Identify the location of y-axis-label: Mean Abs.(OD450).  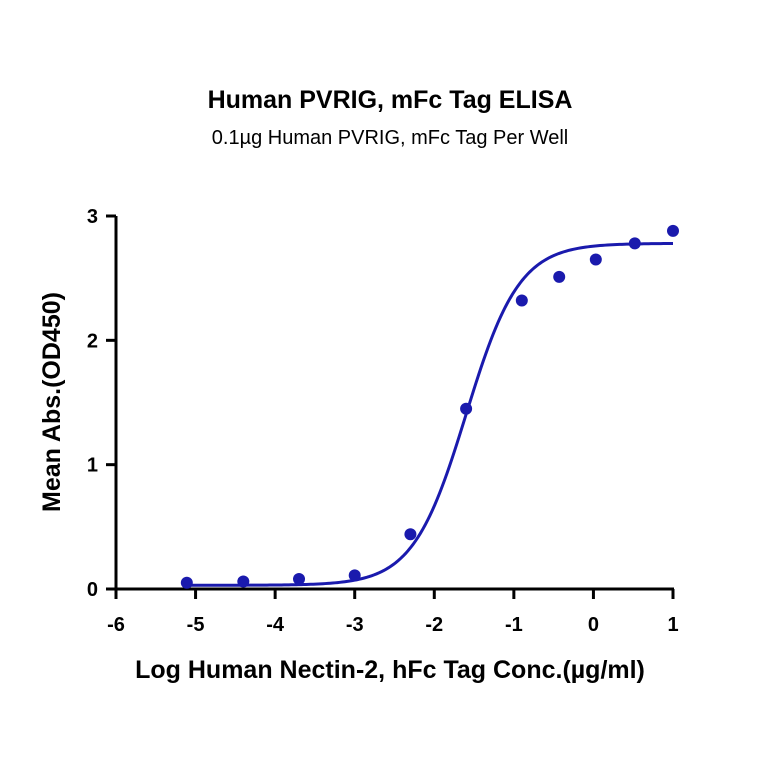
(52, 402).